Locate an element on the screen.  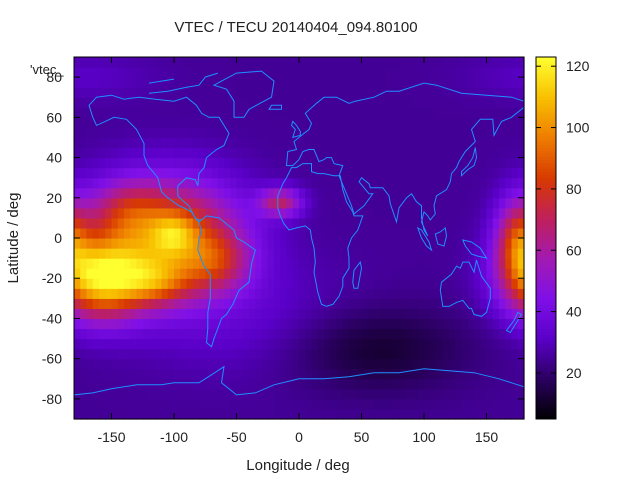
y-tick-label: -40 is located at coordinates (52, 318).